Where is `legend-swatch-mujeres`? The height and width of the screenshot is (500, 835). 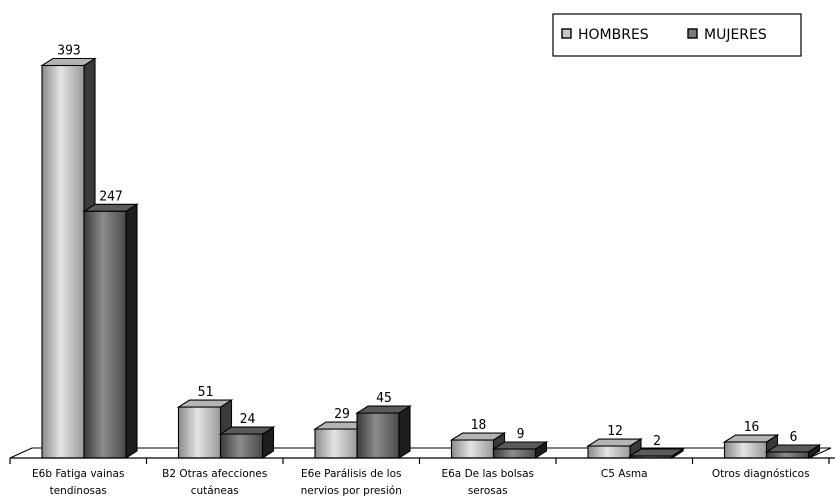 legend-swatch-mujeres is located at coordinates (692, 33).